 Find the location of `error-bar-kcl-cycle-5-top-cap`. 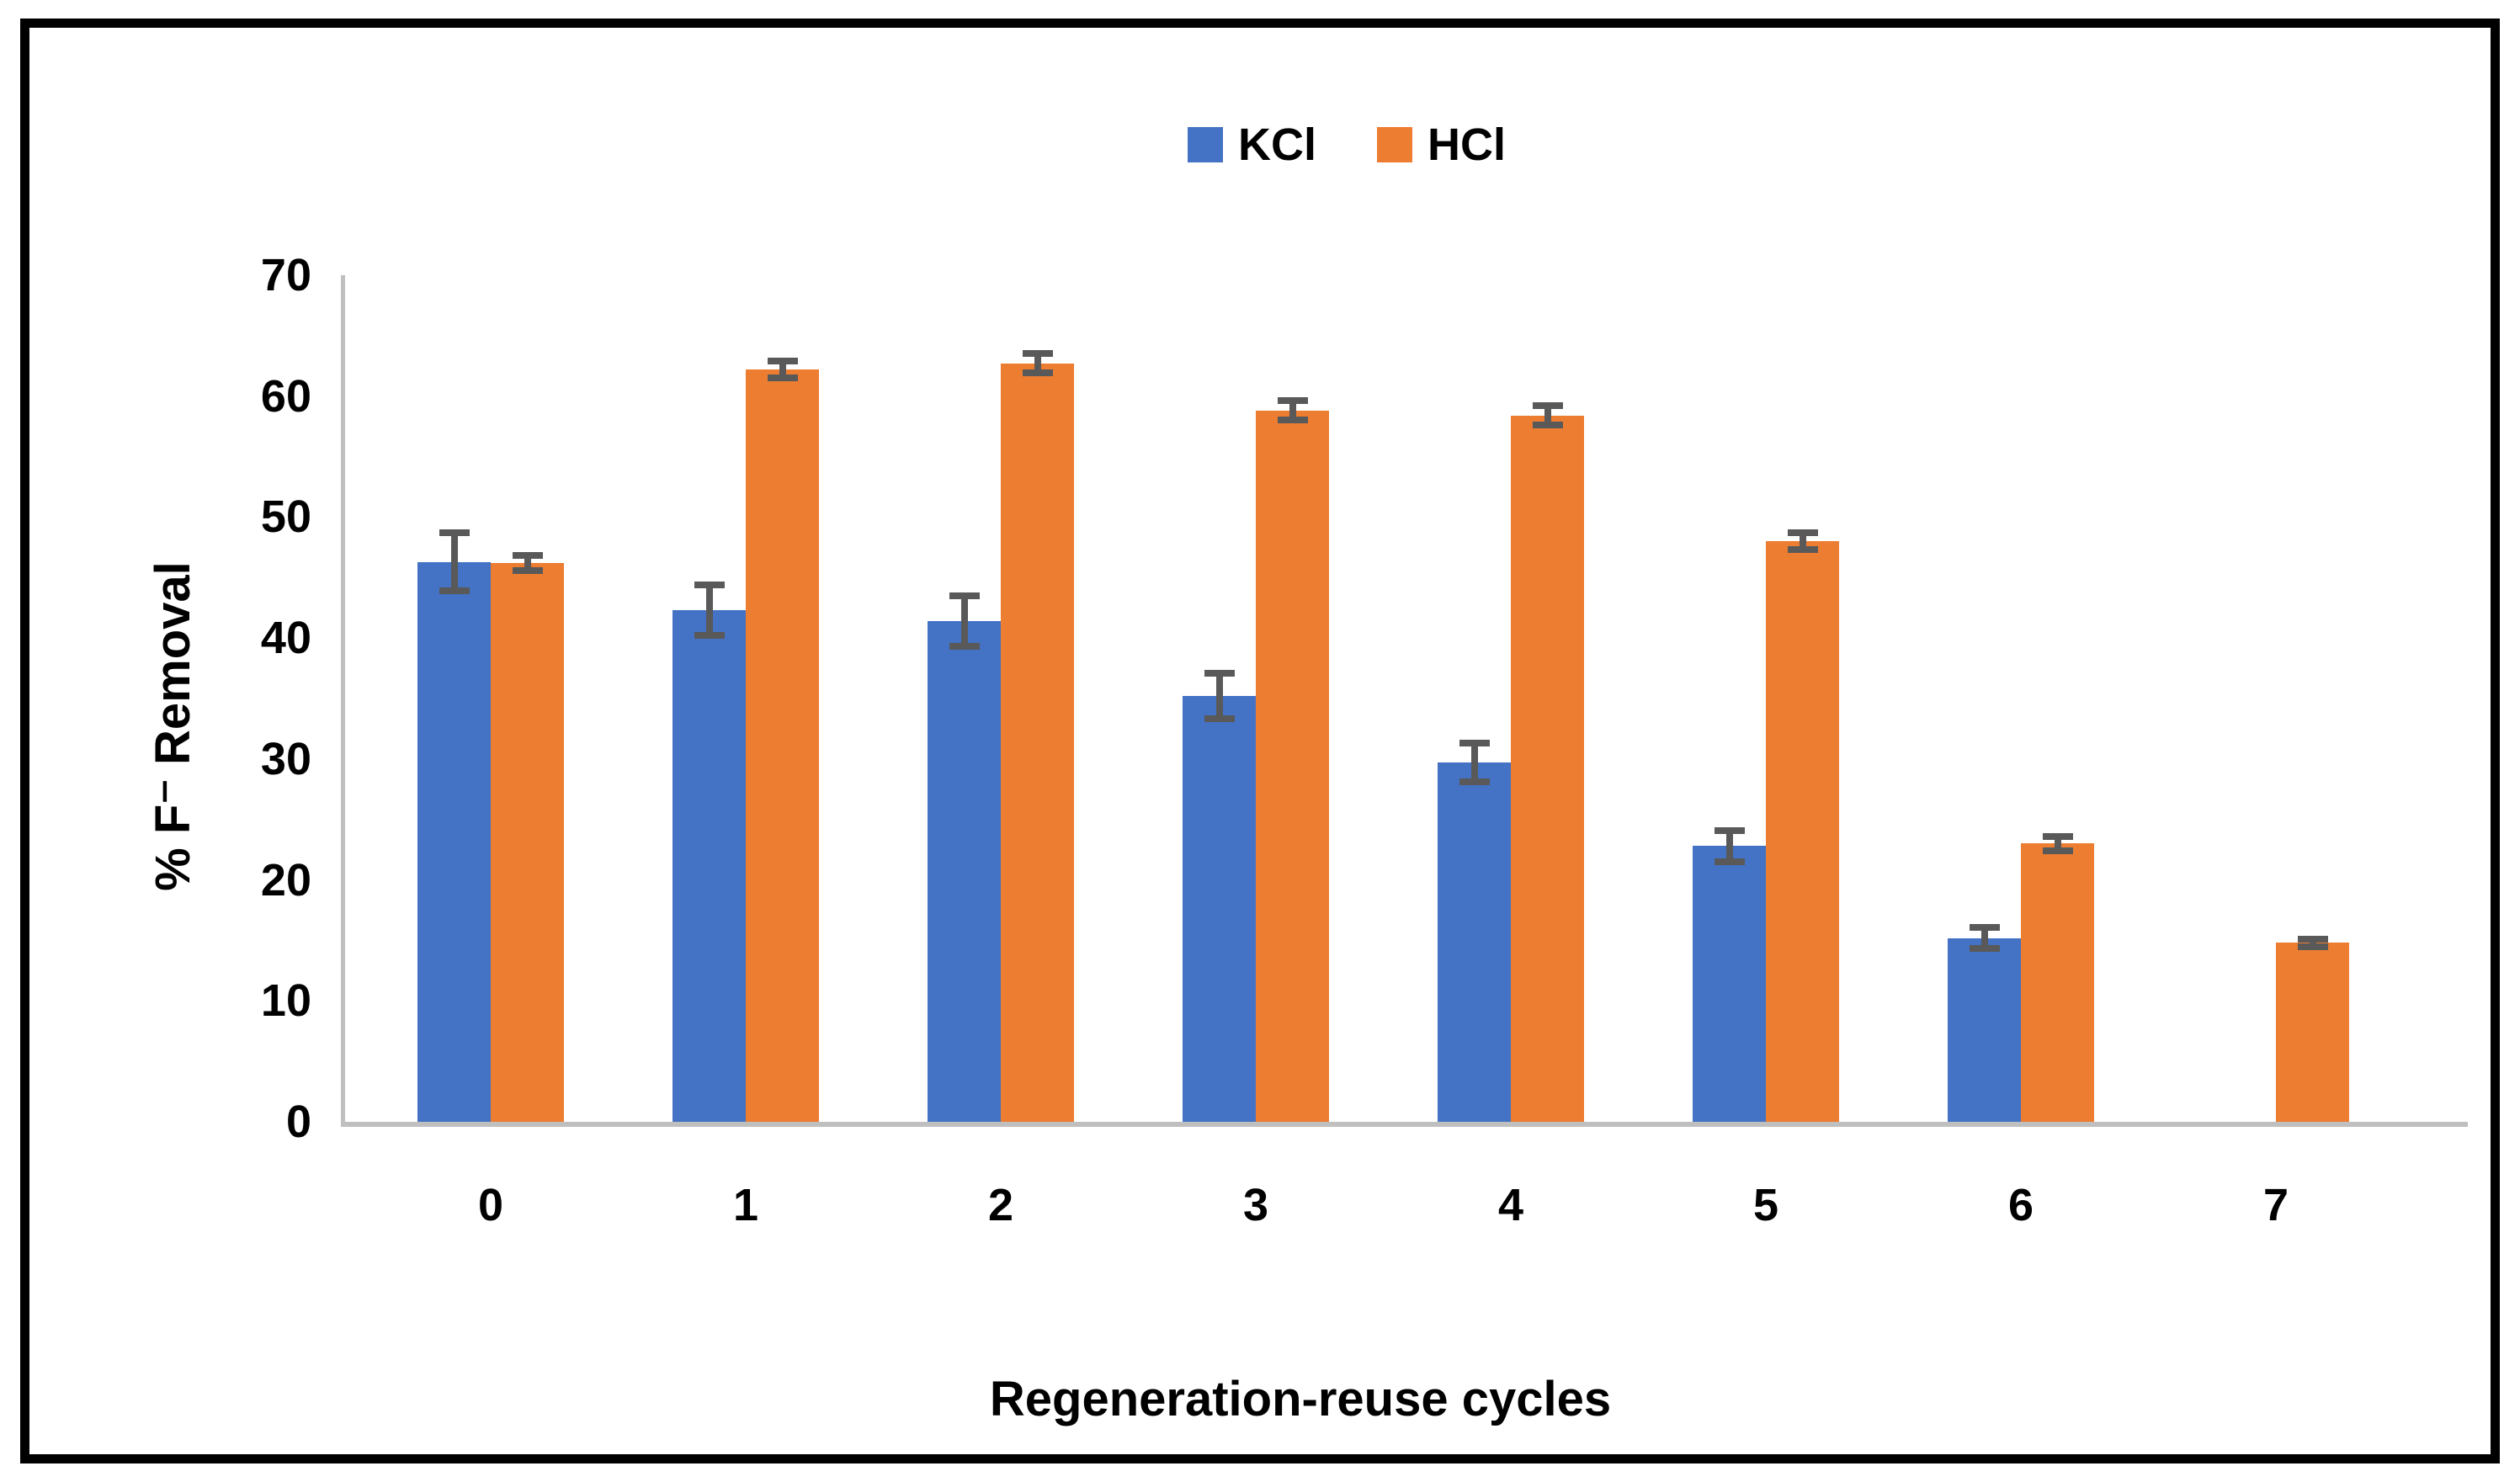

error-bar-kcl-cycle-5-top-cap is located at coordinates (1729, 830).